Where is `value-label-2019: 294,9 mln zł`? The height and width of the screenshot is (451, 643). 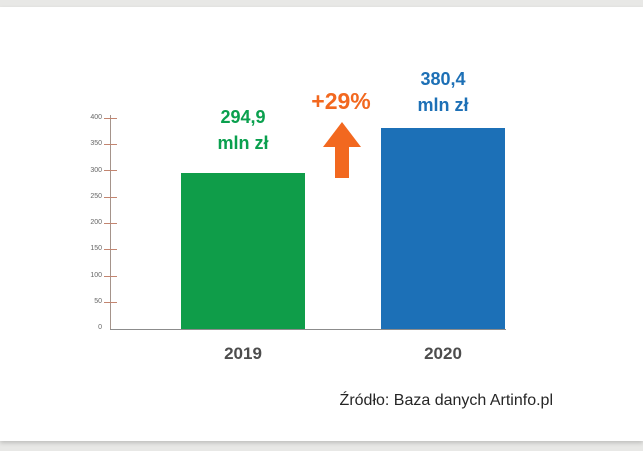 value-label-2019: 294,9 mln zł is located at coordinates (243, 130).